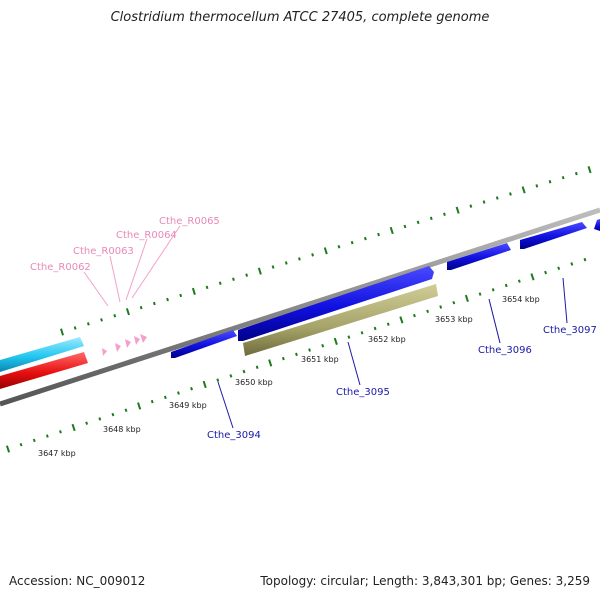 The image size is (600, 600). What do you see at coordinates (146, 235) in the screenshot?
I see `rna-label: Cthe_R0064` at bounding box center [146, 235].